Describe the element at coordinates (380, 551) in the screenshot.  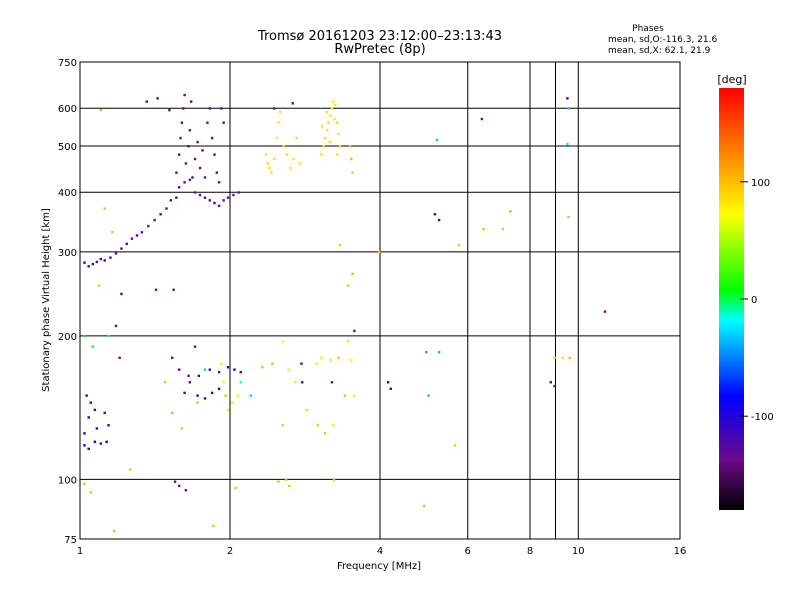
I see `x-tick-label: 4` at that location.